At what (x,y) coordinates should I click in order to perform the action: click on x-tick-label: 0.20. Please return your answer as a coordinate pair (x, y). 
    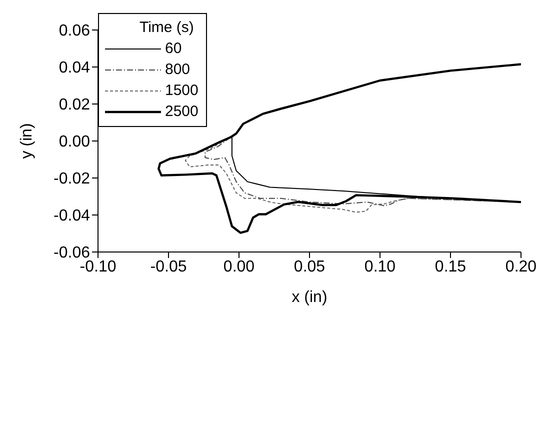
    Looking at the image, I should click on (521, 267).